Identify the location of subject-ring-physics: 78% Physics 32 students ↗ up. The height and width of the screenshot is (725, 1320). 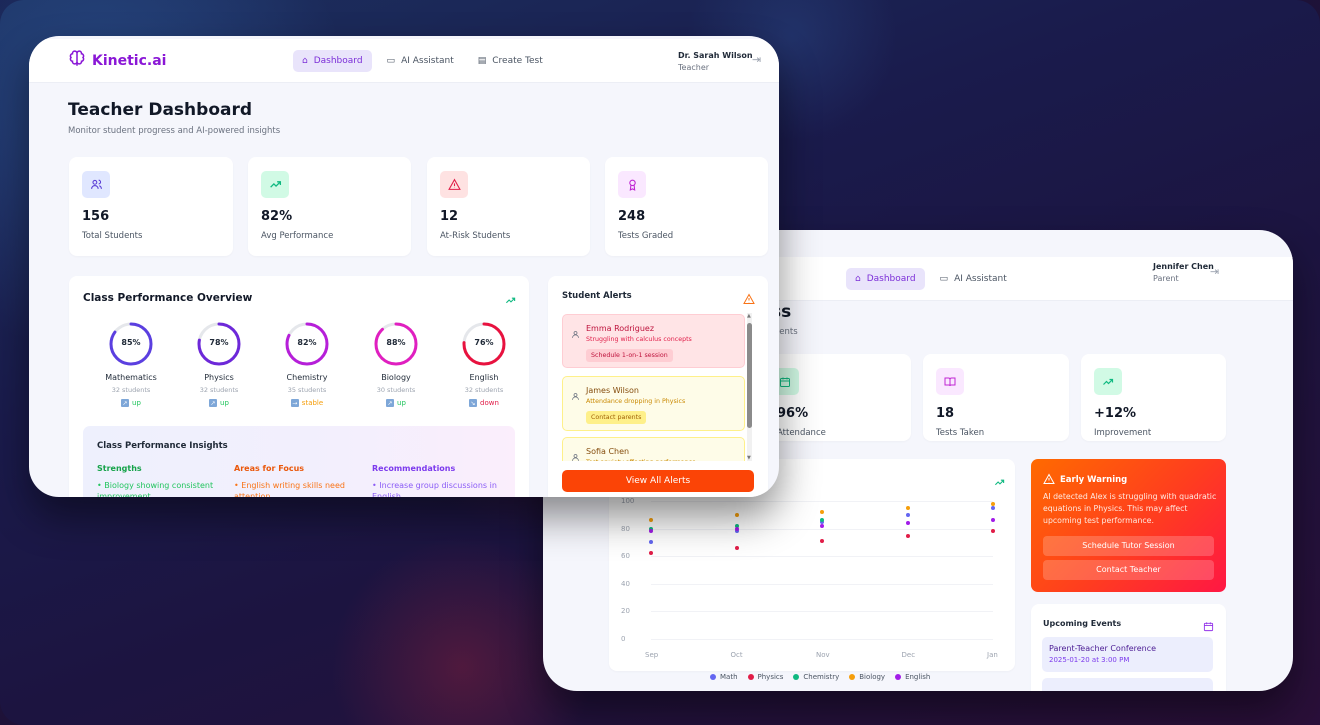
(219, 364).